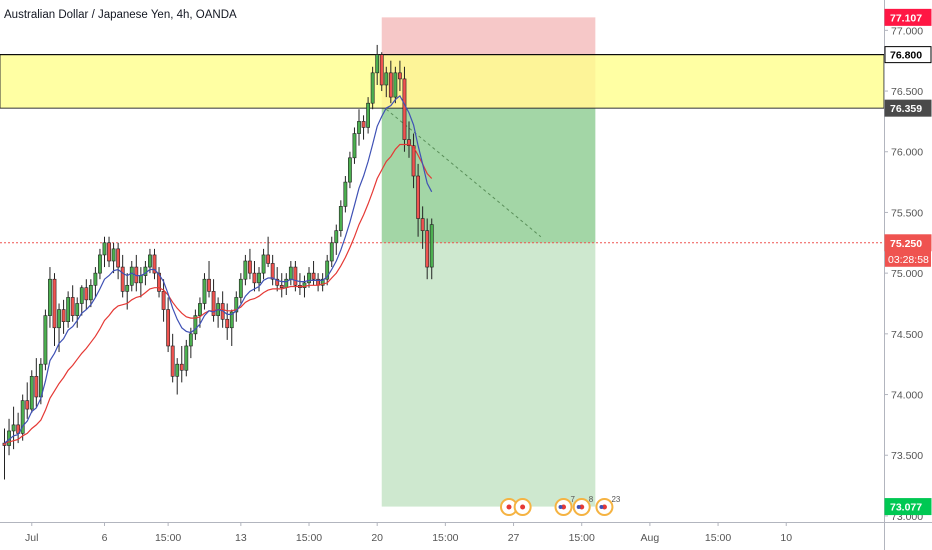 This screenshot has width=932, height=550. Describe the element at coordinates (488, 374) in the screenshot. I see `position-profit-zone` at that location.